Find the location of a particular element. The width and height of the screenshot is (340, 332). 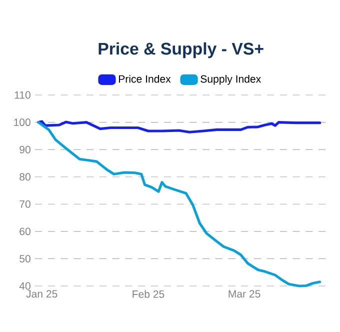

y-tick-label: 70 is located at coordinates (25, 204).